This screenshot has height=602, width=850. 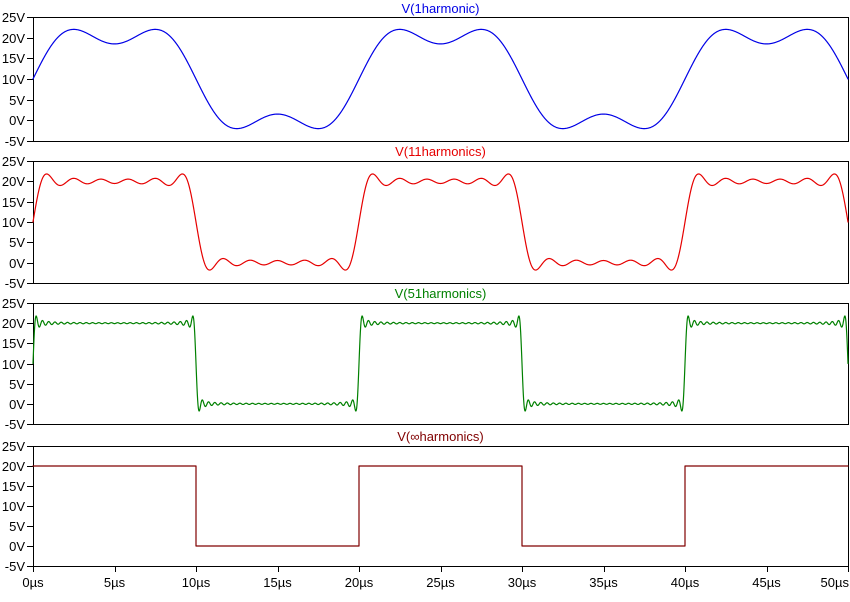 I want to click on x-tick-label: 20µs, so click(x=359, y=582).